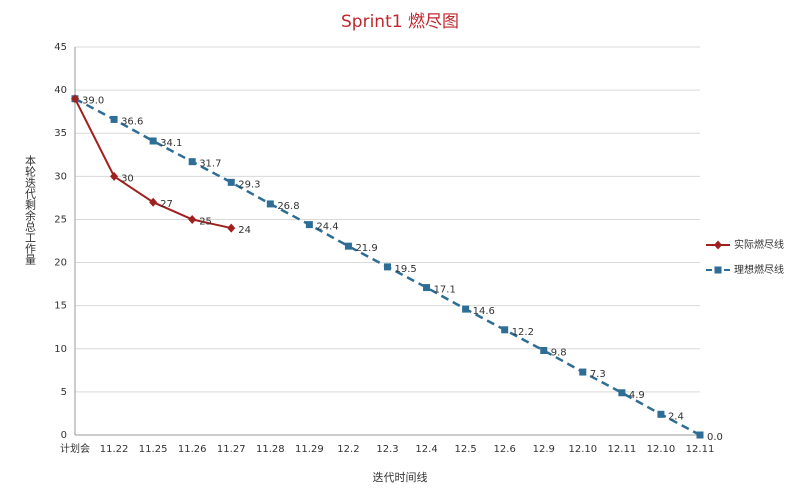  Describe the element at coordinates (348, 449) in the screenshot. I see `x-tick-label: 12.2` at that location.